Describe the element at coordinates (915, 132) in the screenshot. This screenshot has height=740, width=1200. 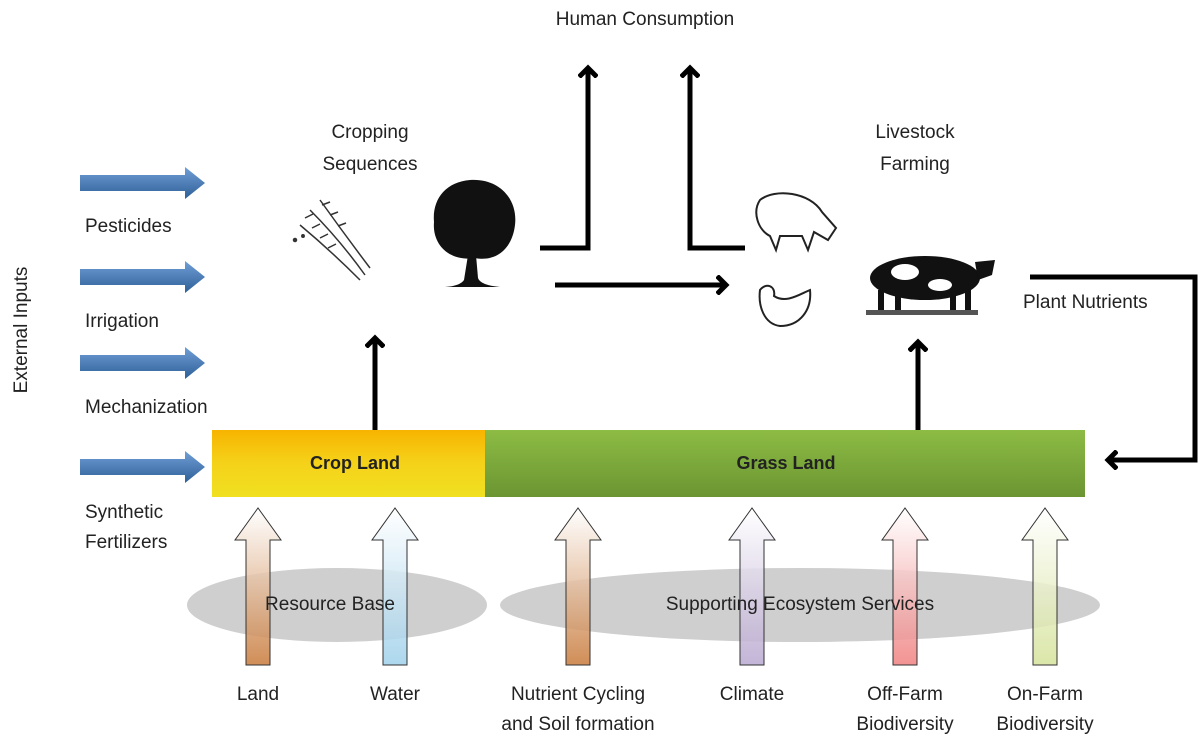
I see `livestock-label: Livestock` at that location.